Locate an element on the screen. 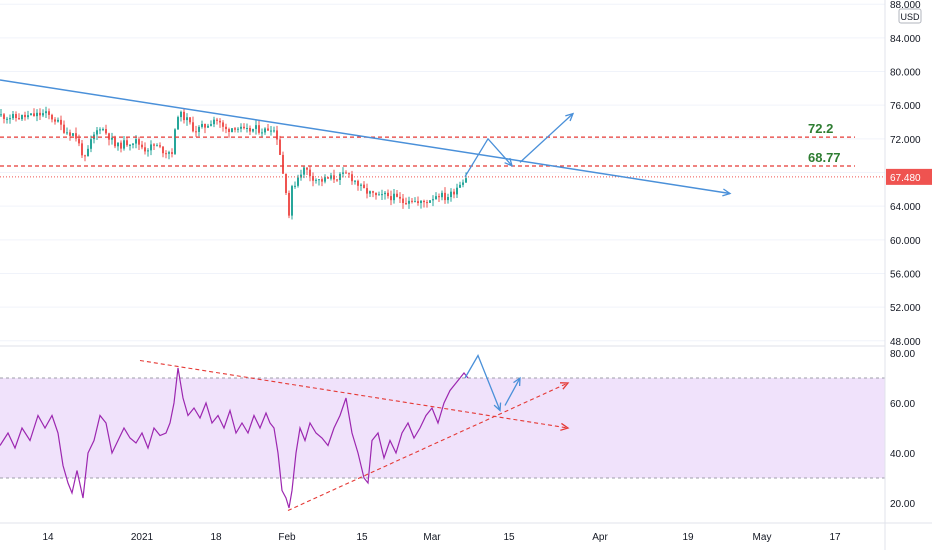 The image size is (932, 555). x-tick-label: 14 is located at coordinates (48, 537).